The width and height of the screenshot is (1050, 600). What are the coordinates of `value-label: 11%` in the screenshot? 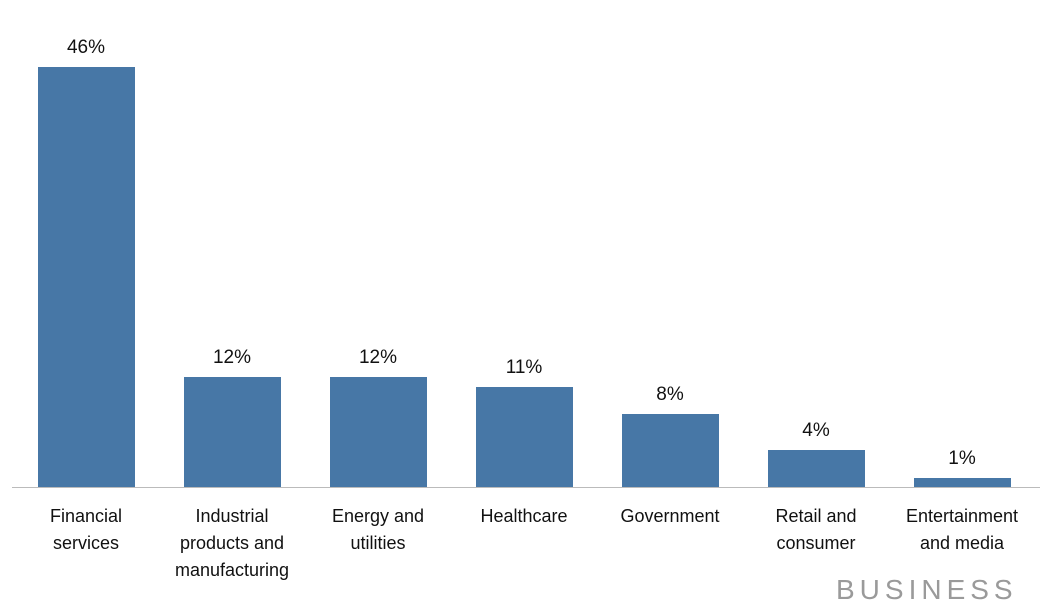 It's located at (524, 367).